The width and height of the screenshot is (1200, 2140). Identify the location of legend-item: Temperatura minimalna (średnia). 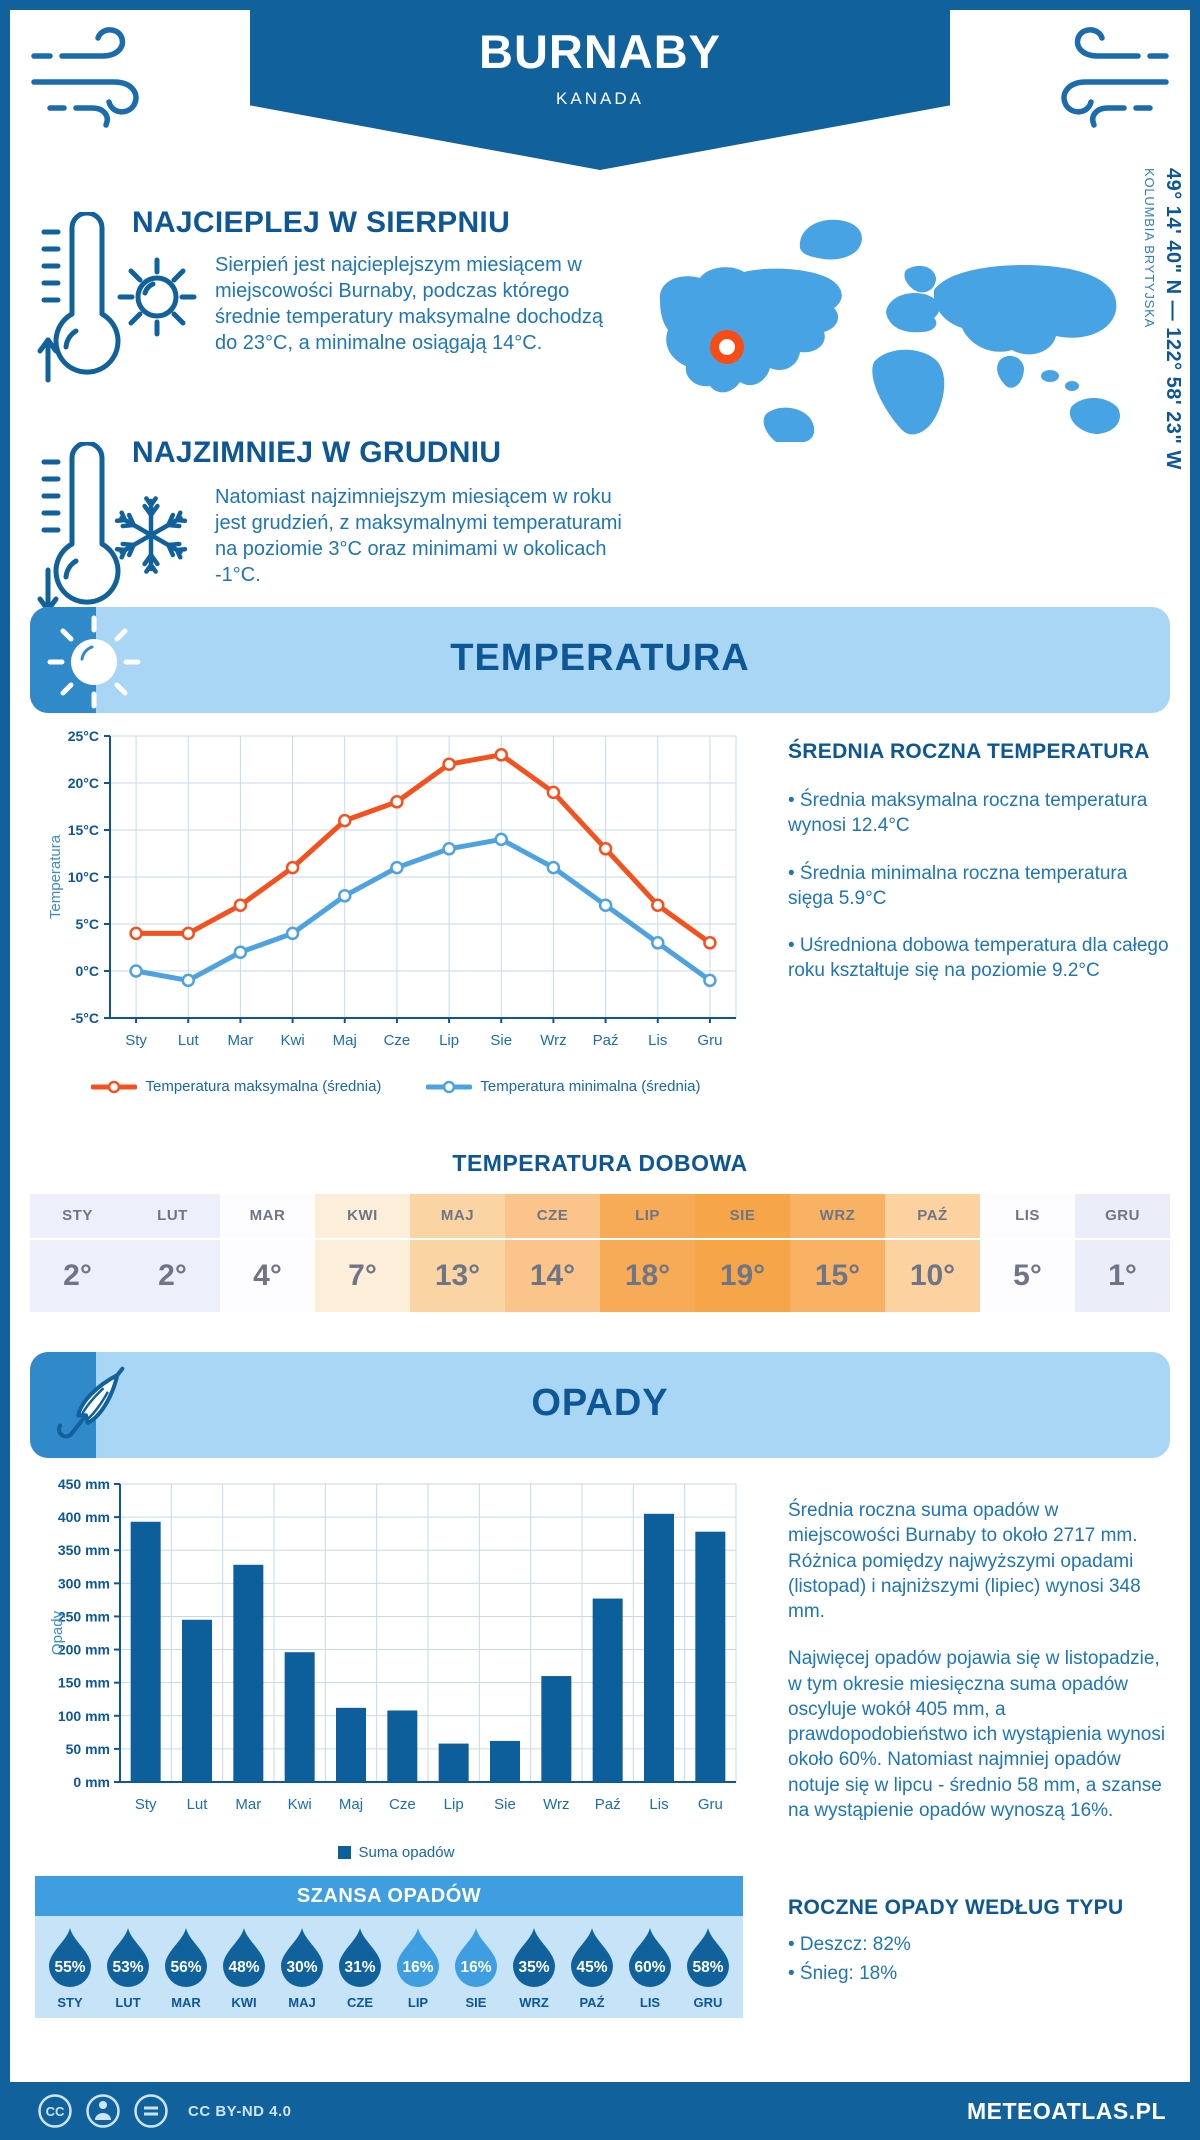
(563, 1086).